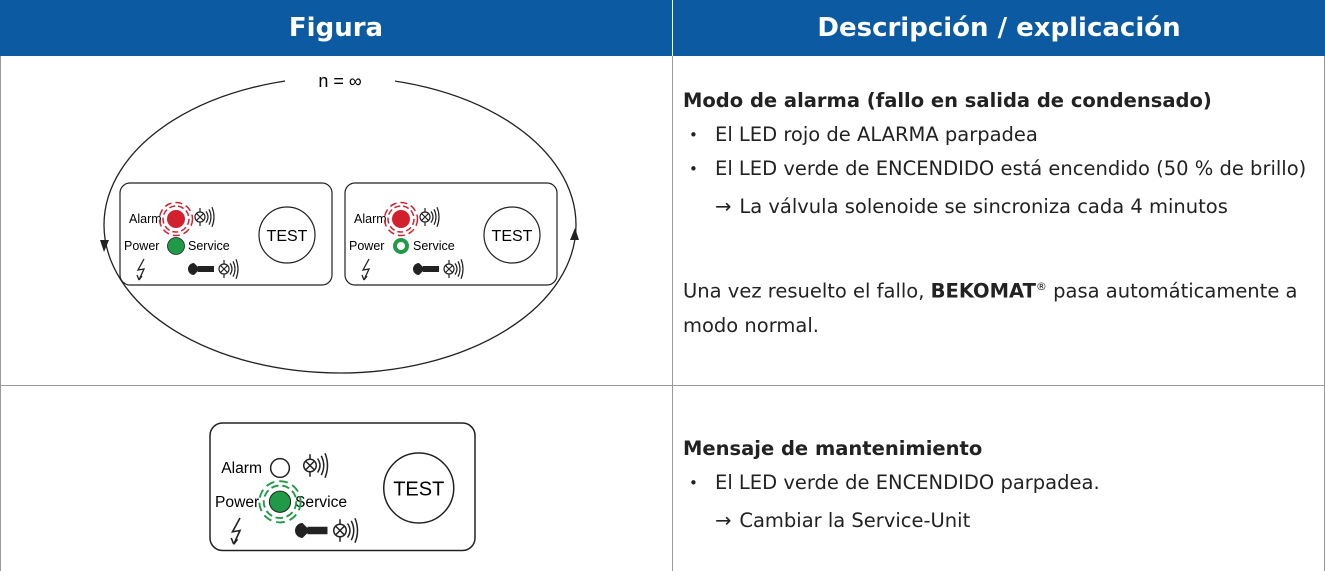 This screenshot has width=1325, height=571. What do you see at coordinates (990, 308) in the screenshot?
I see `note-text: pasa automáticamente a modo normal.` at bounding box center [990, 308].